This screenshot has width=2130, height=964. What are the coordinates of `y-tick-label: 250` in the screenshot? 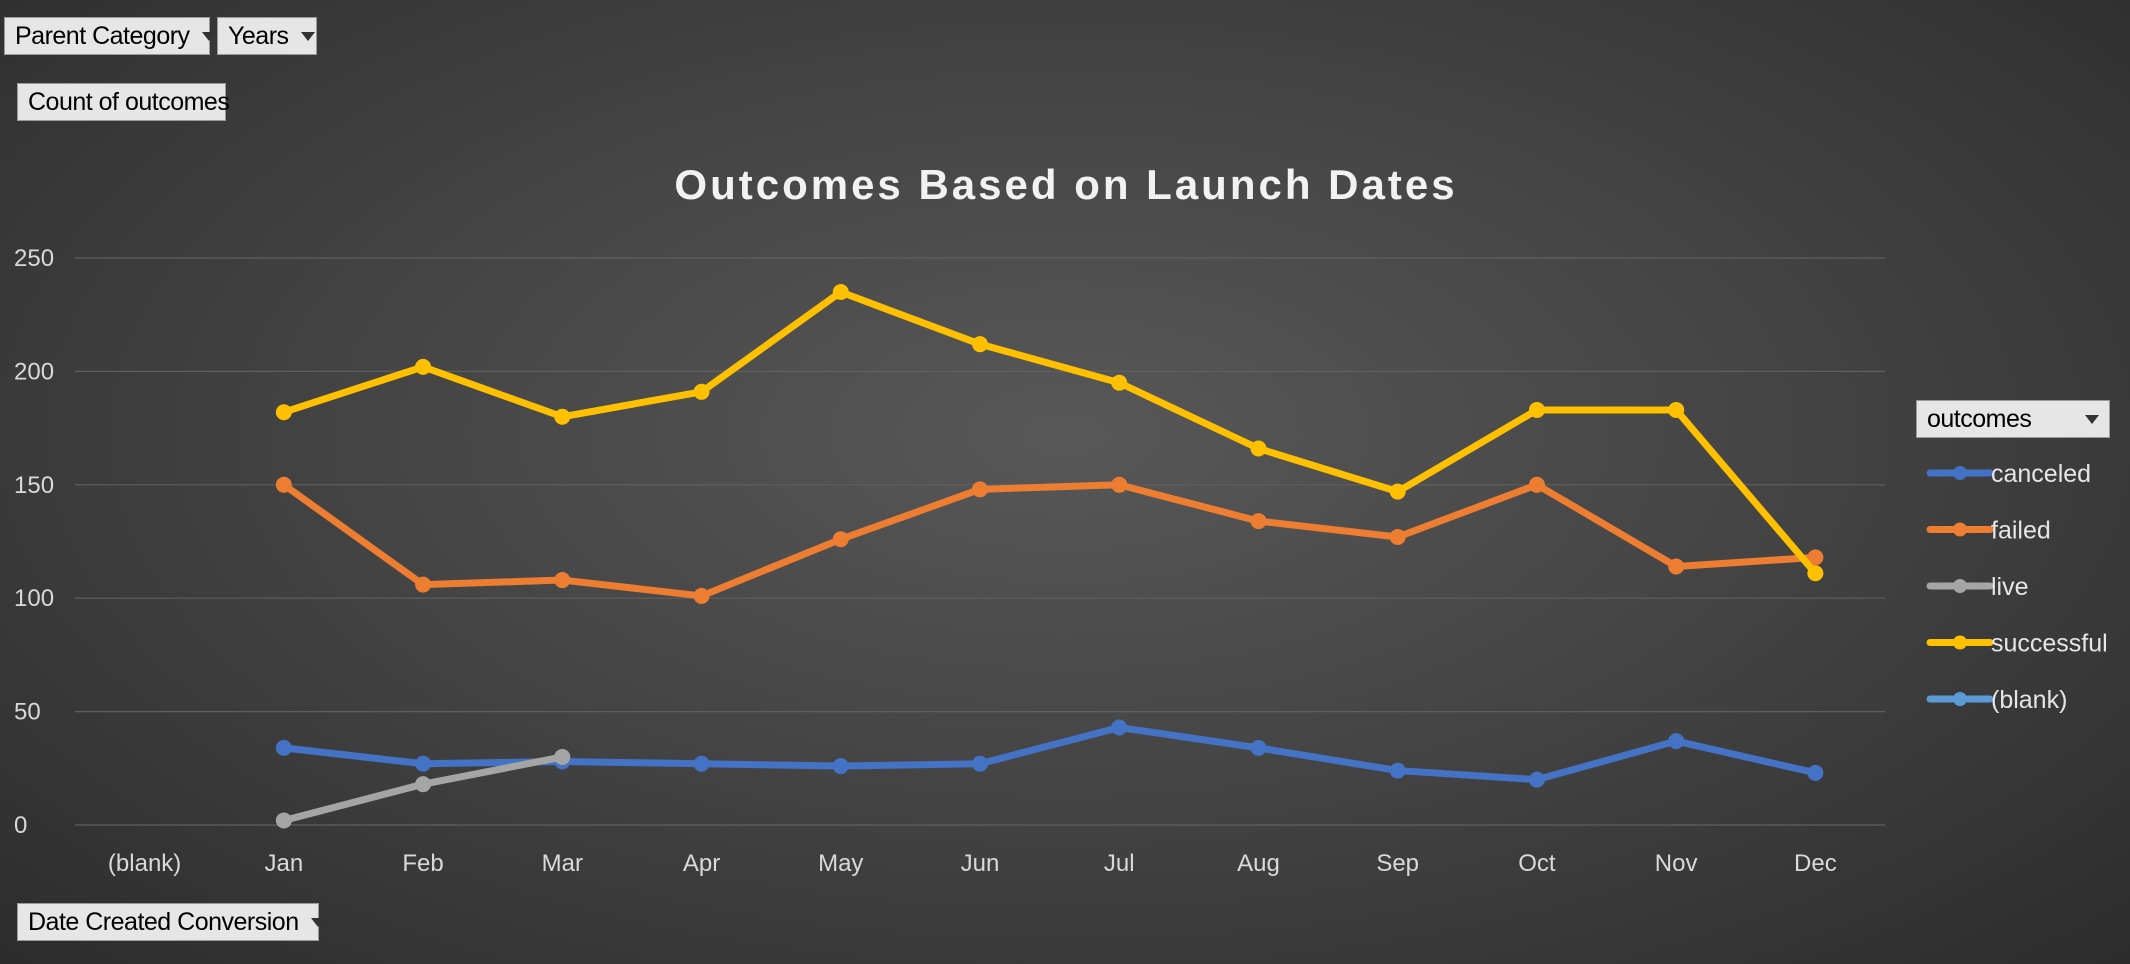 It's located at (34, 258).